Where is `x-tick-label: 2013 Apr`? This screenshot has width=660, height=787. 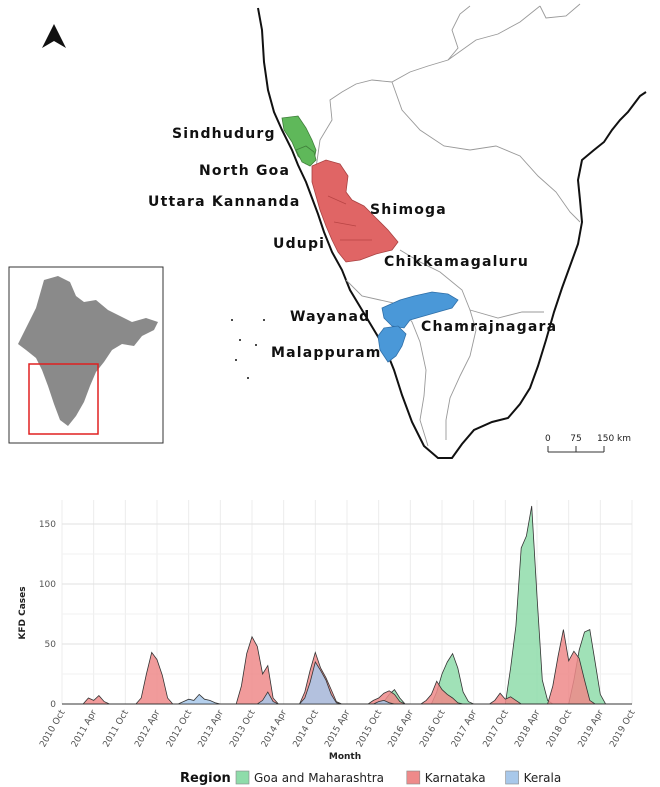
x-tick-label: 2013 Apr is located at coordinates (211, 728).